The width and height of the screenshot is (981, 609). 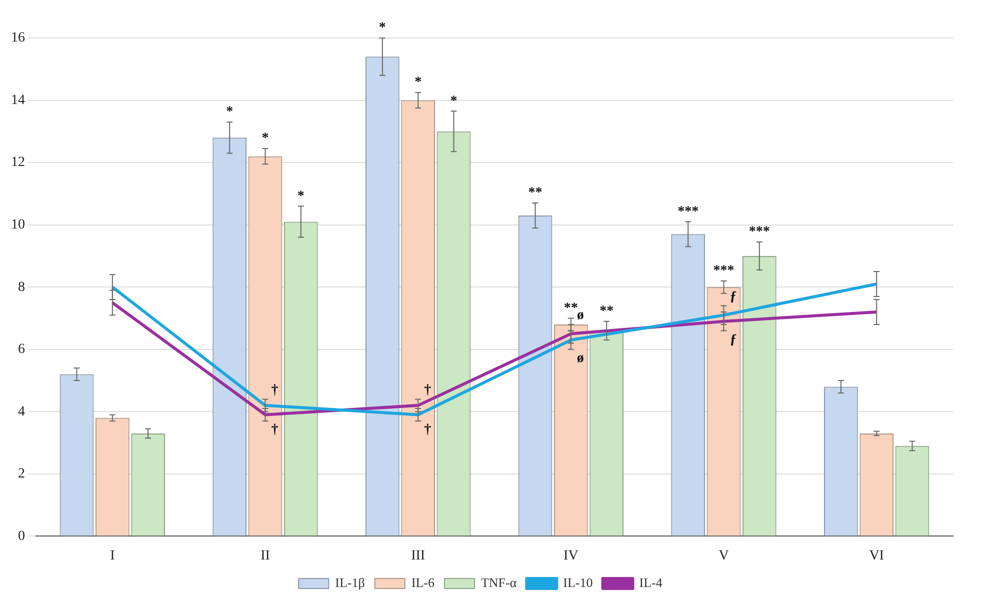 I want to click on legend-label: IL-6, so click(x=423, y=582).